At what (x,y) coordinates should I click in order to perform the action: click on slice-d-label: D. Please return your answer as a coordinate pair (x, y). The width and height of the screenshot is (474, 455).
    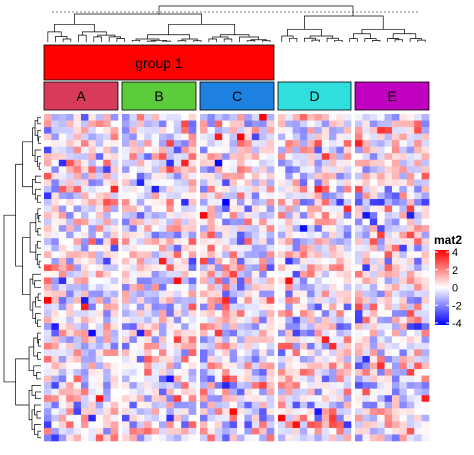
    Looking at the image, I should click on (314, 96).